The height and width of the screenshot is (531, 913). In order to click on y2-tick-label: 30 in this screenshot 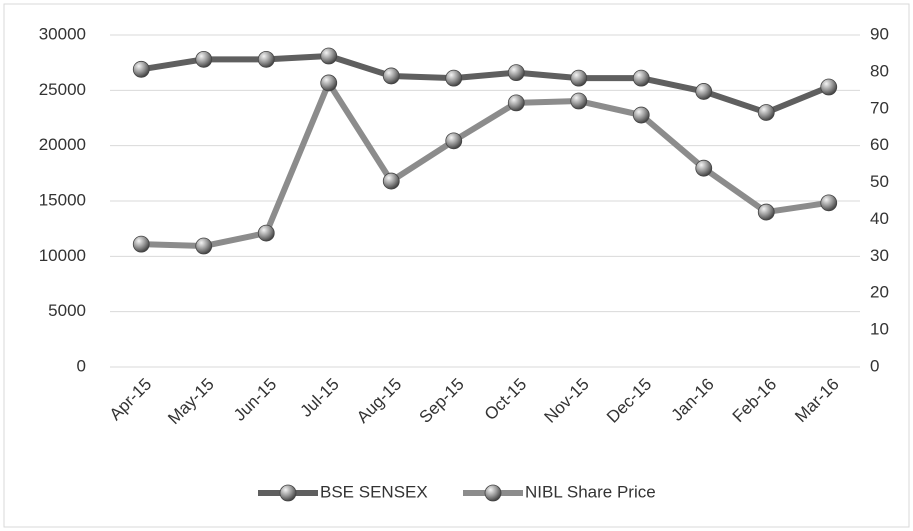, I will do `click(879, 255)`.